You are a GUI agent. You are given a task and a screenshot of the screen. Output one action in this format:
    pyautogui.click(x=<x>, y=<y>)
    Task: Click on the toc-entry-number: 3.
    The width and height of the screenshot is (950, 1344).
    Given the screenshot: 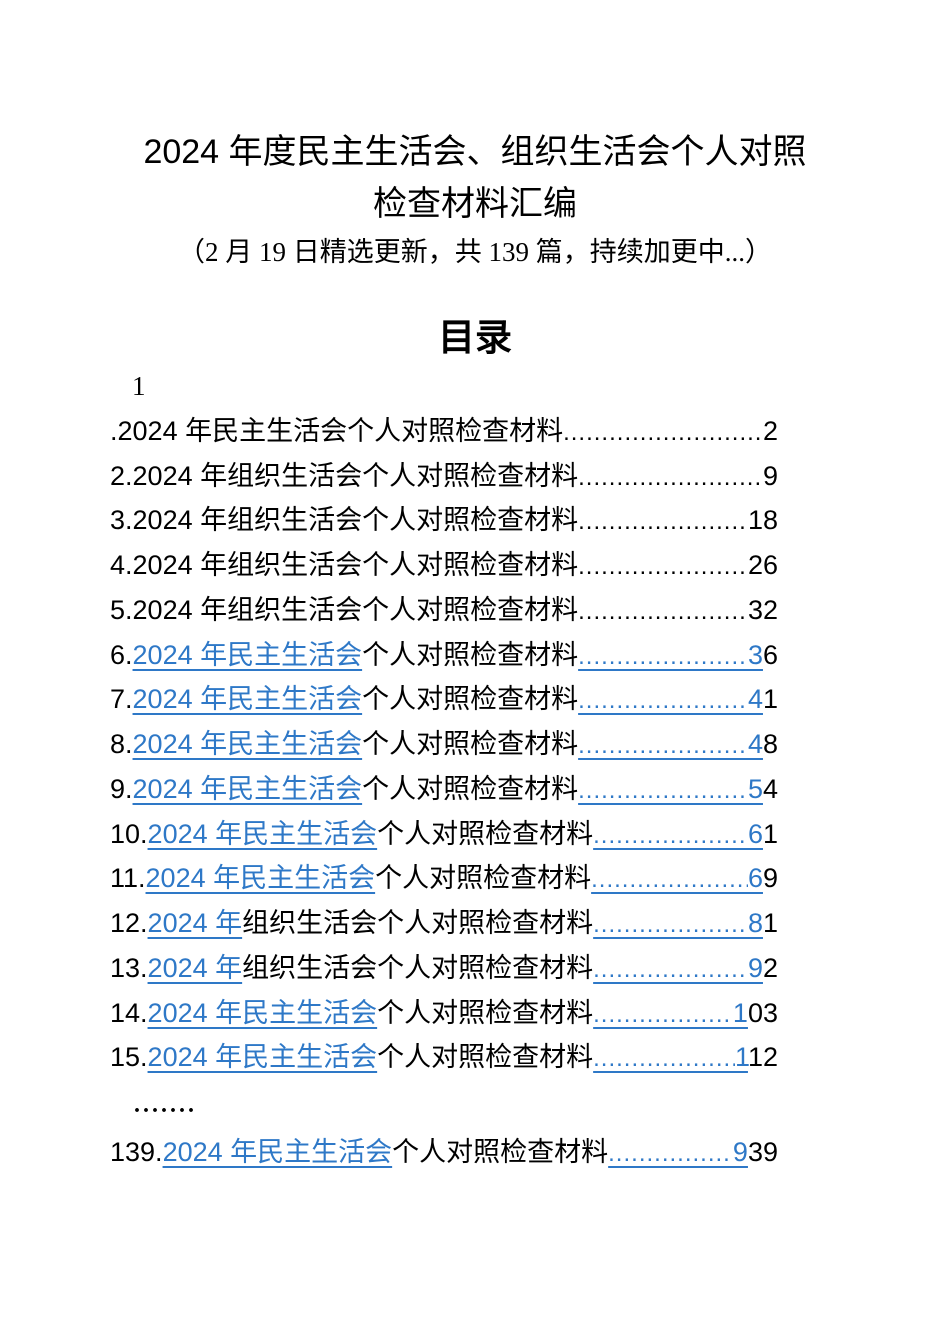 What is the action you would take?
    pyautogui.click(x=121, y=520)
    